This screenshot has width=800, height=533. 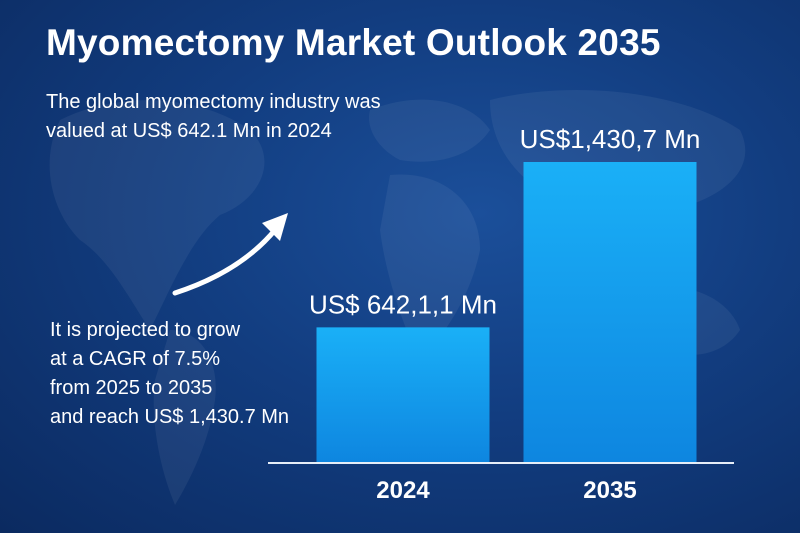 What do you see at coordinates (131, 388) in the screenshot?
I see `projection-line: from 2025 to 2035` at bounding box center [131, 388].